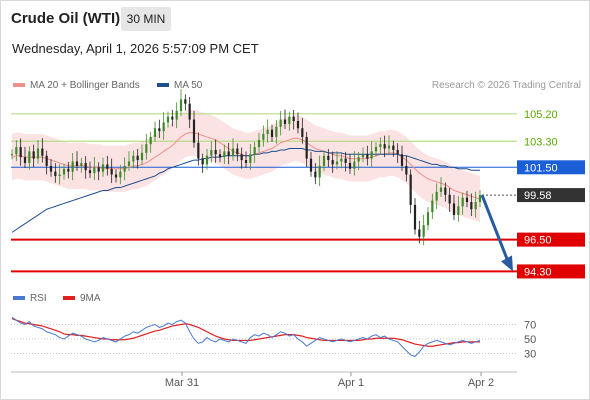 The image size is (590, 400). I want to click on rsi-ma9-line, so click(245, 332).